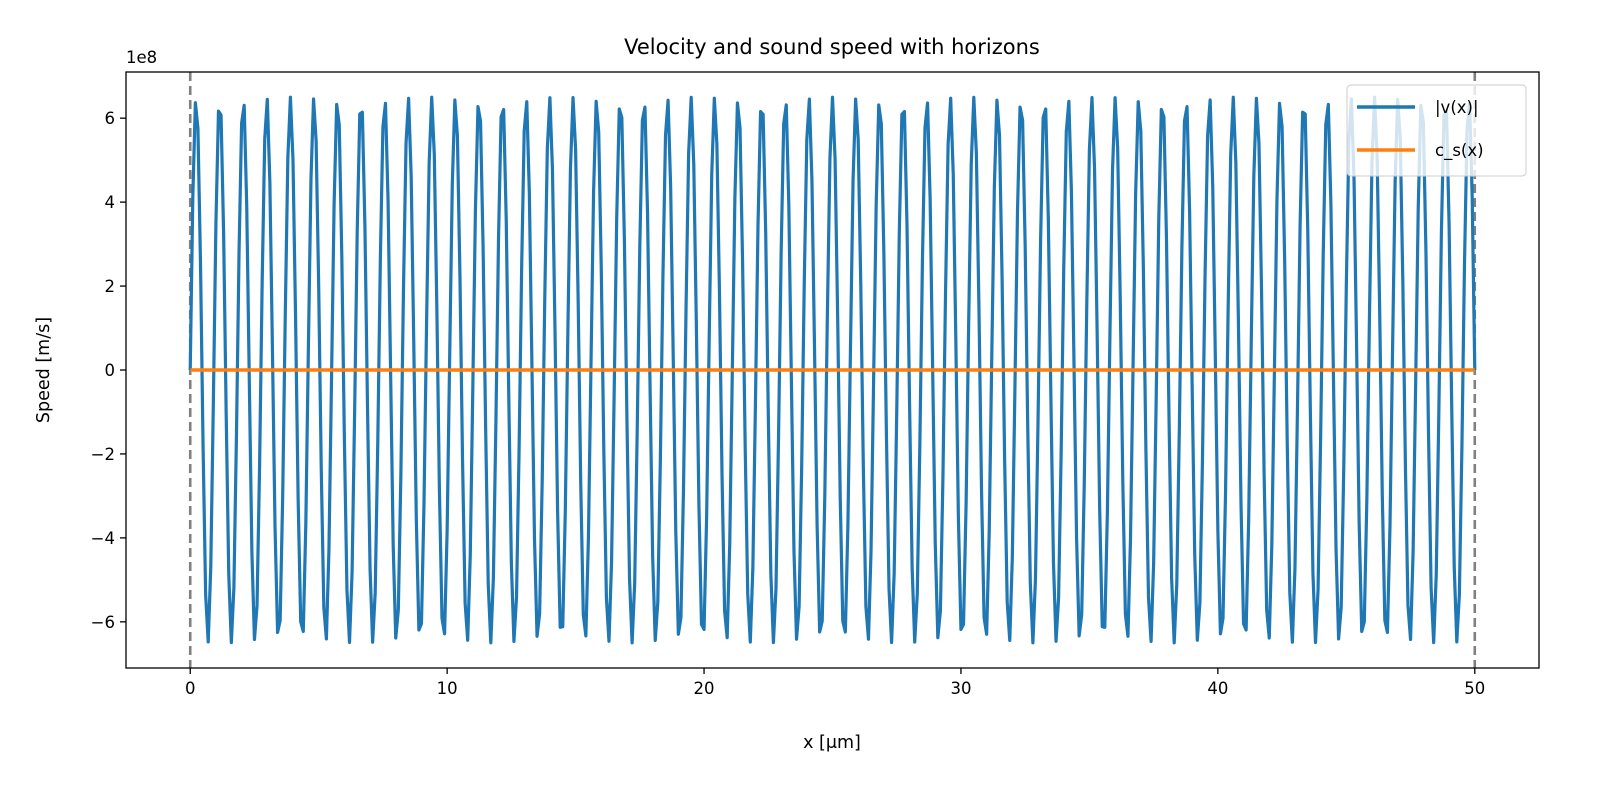 The height and width of the screenshot is (800, 1600). I want to click on legend: |v(x)| c_s(x), so click(1436, 130).